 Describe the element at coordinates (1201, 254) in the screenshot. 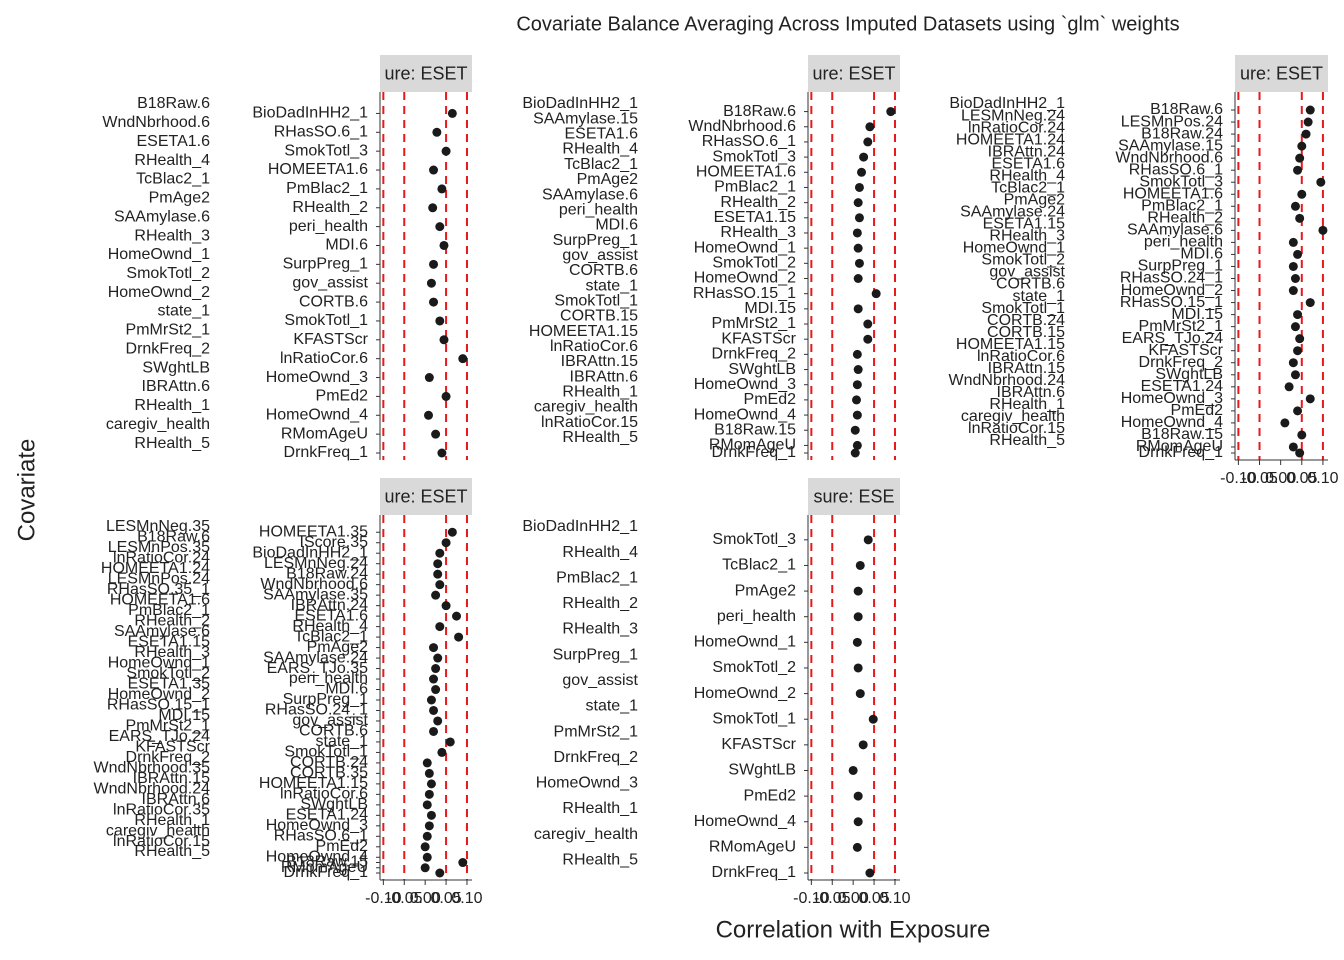

I see `y-tick-label: MDI.6` at that location.